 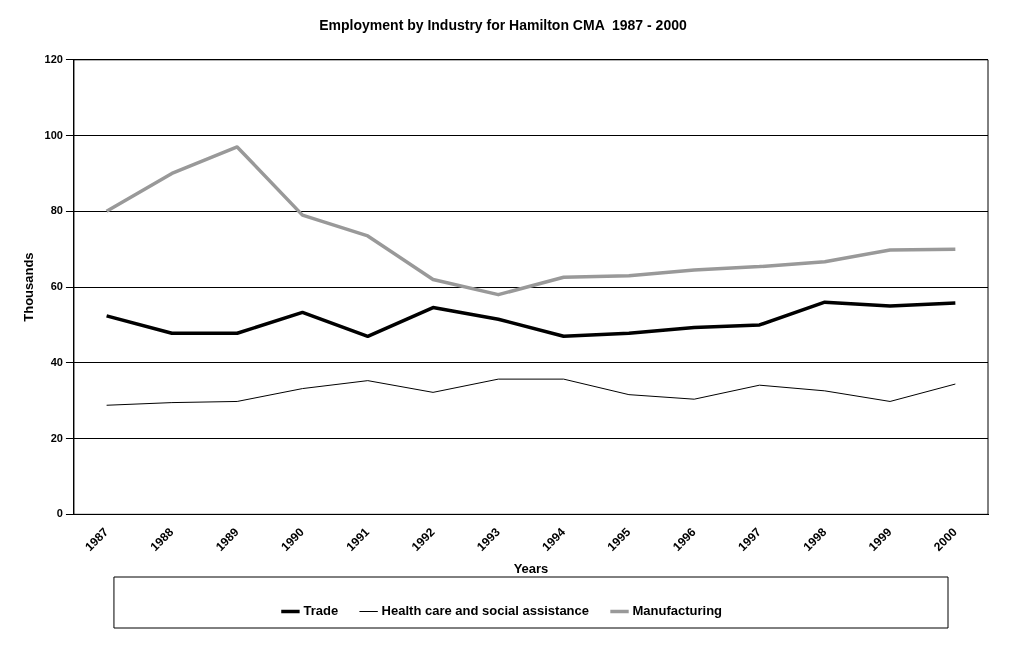 I want to click on y-tick-label: 40, so click(x=56, y=361).